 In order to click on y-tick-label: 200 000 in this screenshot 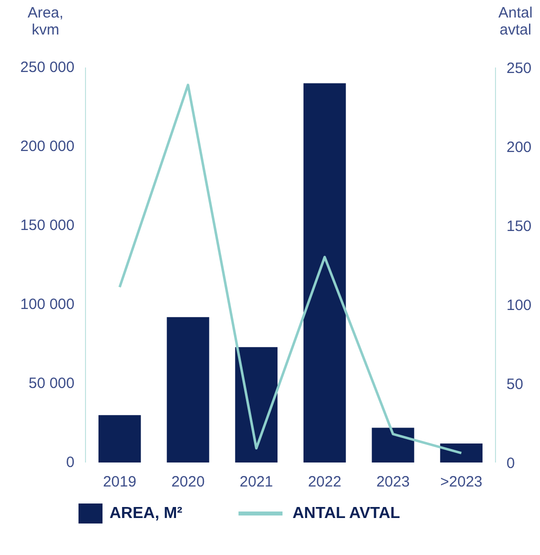, I will do `click(47, 146)`.